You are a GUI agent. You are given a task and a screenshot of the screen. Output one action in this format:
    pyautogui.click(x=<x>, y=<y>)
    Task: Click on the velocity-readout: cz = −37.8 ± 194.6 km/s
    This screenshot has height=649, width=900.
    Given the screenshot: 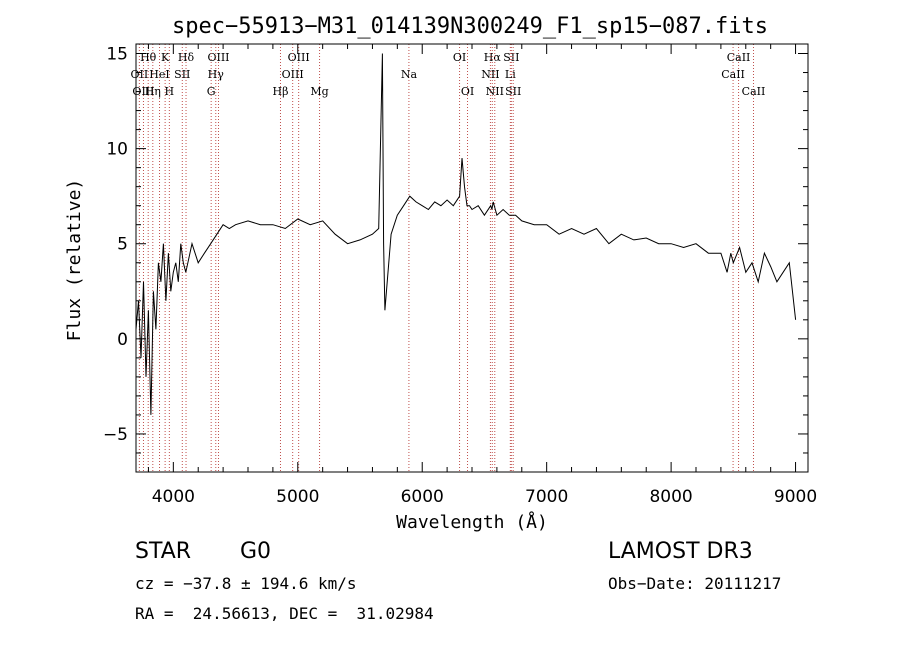 What is the action you would take?
    pyautogui.click(x=246, y=583)
    